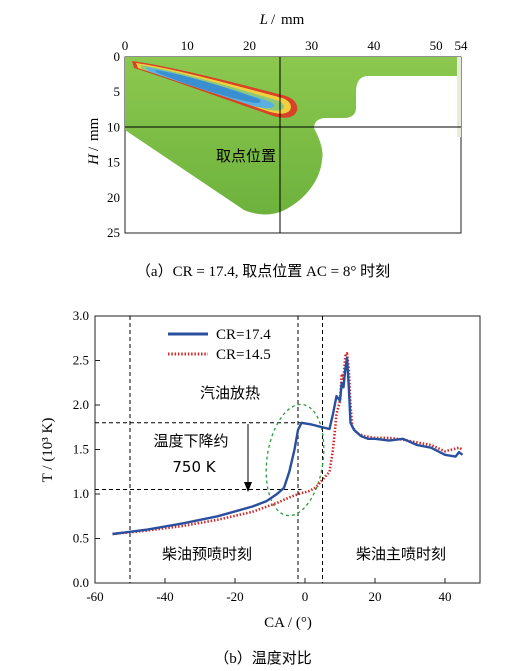 This screenshot has height=671, width=526. Describe the element at coordinates (288, 623) in the screenshot. I see `panel-b-xlabel: CA / (°)` at that location.